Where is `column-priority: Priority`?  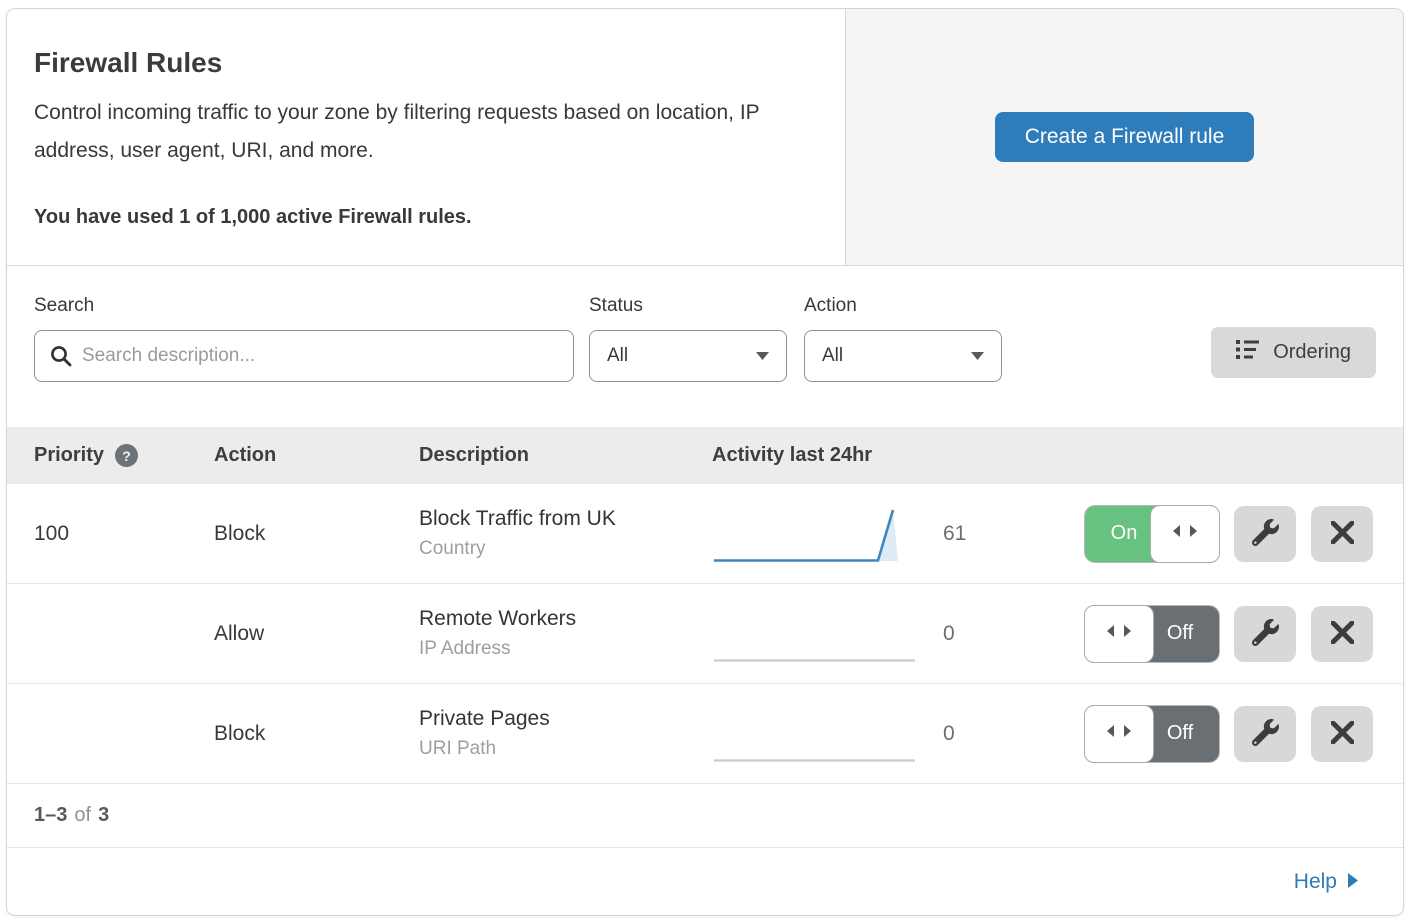
column-priority: Priority is located at coordinates (69, 455).